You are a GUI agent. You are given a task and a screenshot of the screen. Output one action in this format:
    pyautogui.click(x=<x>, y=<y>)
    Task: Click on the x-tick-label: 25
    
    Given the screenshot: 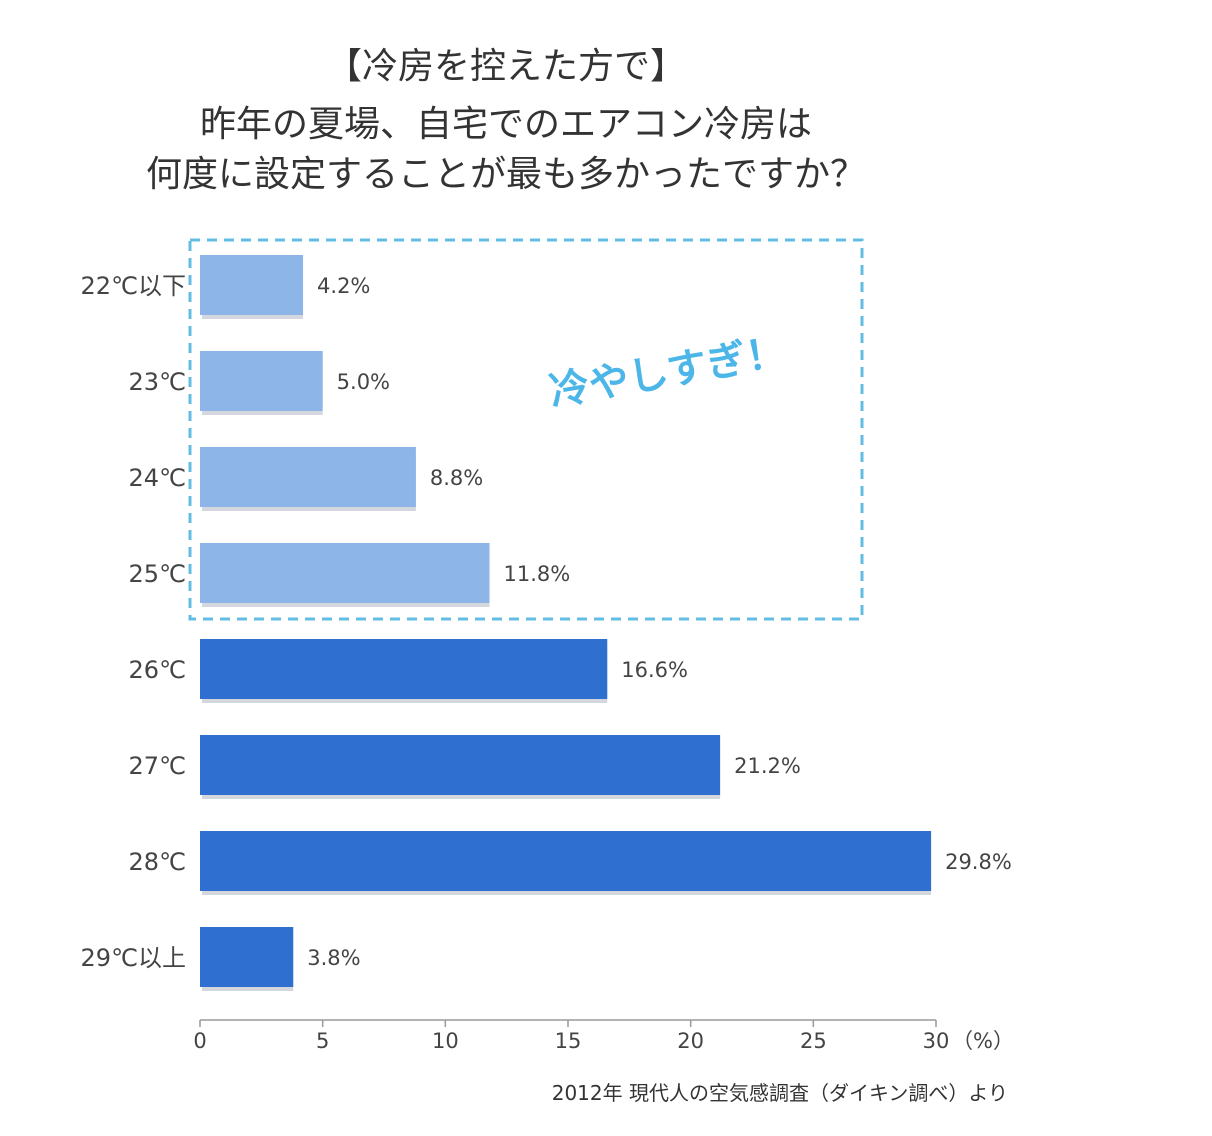 What is the action you would take?
    pyautogui.click(x=813, y=1041)
    